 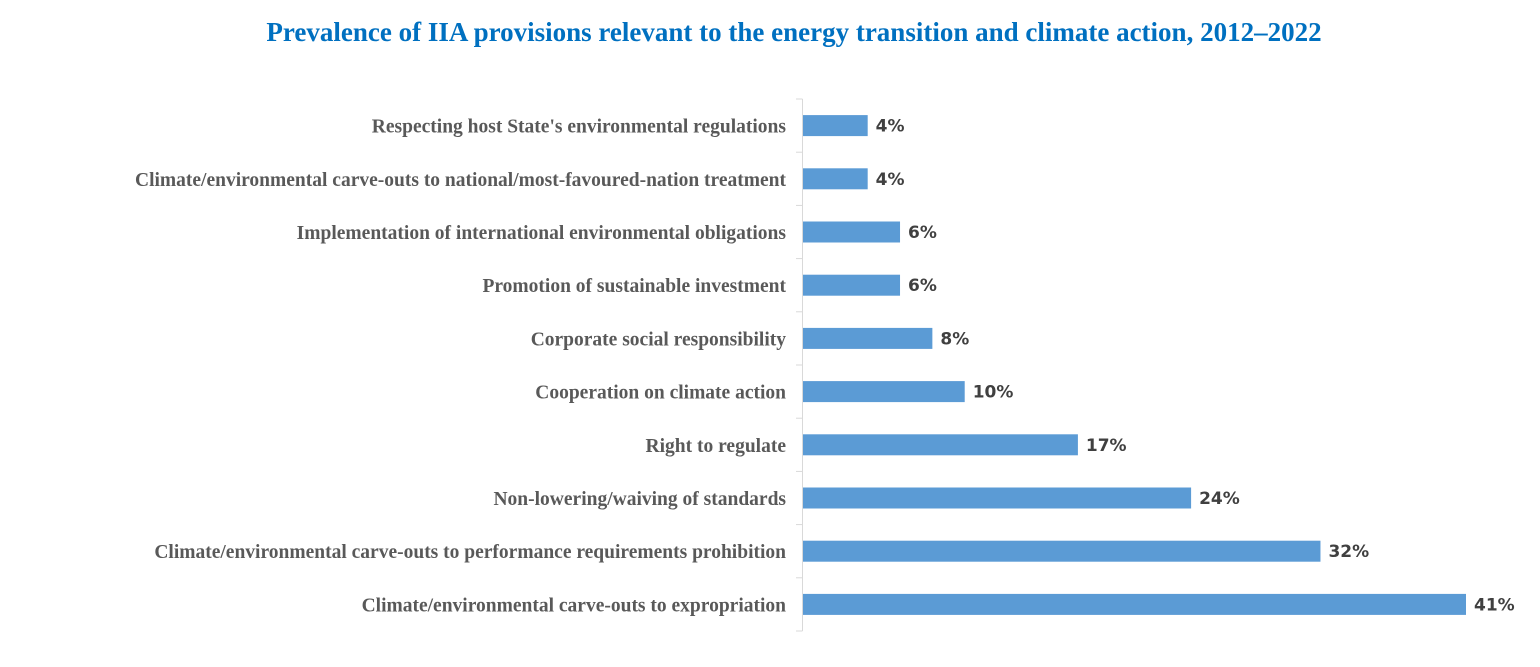 I want to click on value-label: 32%, so click(x=1348, y=552).